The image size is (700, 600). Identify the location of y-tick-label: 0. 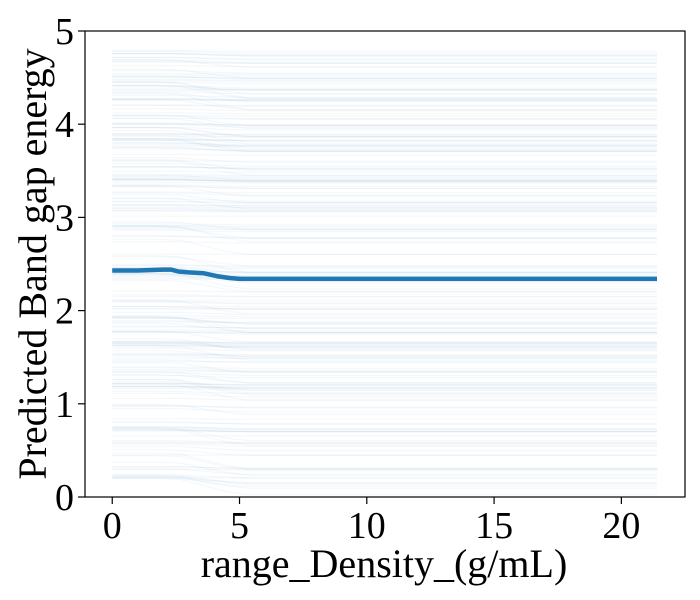
(64, 498).